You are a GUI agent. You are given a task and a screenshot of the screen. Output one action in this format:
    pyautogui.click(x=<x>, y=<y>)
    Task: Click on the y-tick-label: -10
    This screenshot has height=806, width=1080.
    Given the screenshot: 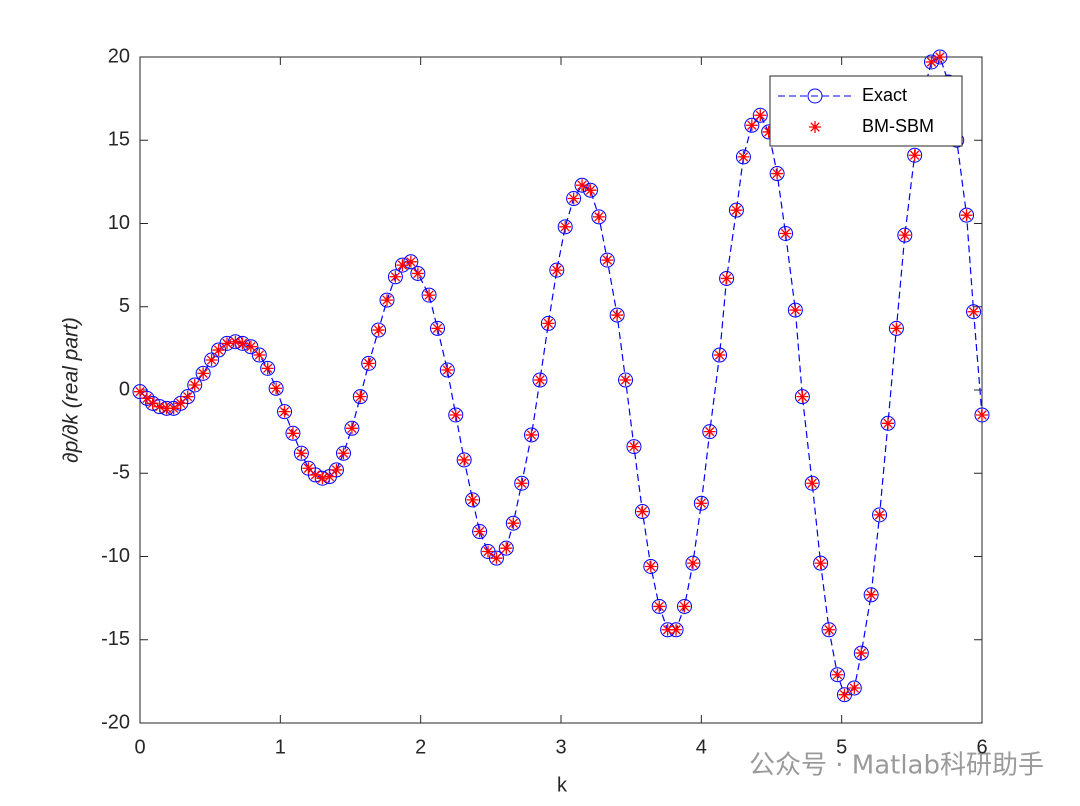 What is the action you would take?
    pyautogui.click(x=115, y=556)
    